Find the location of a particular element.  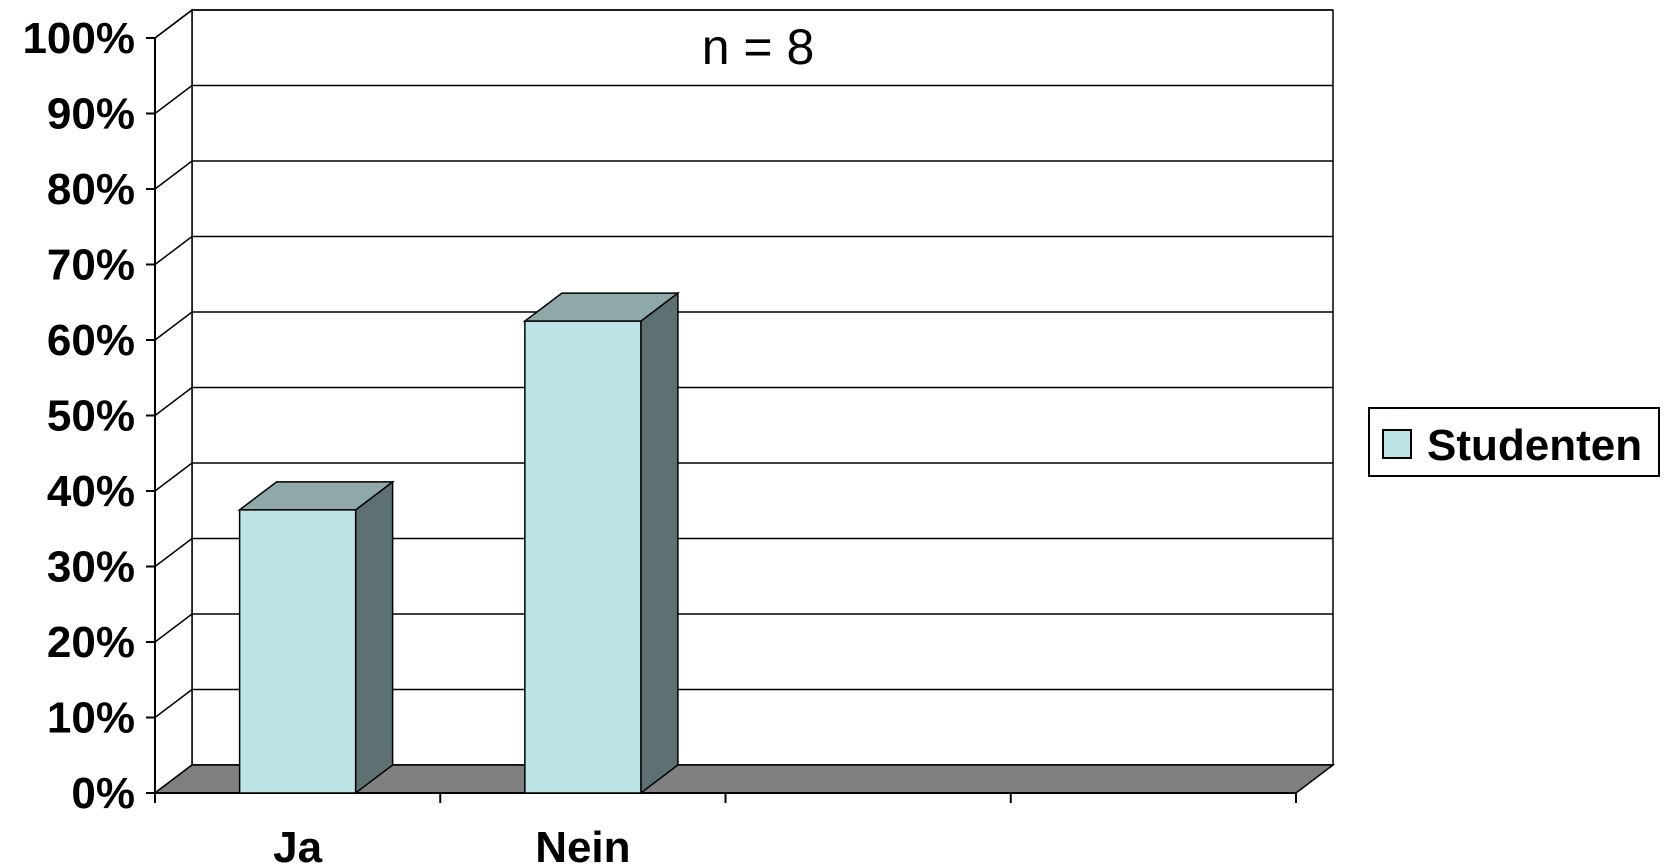

x-tick-label: Nein is located at coordinates (582, 845).